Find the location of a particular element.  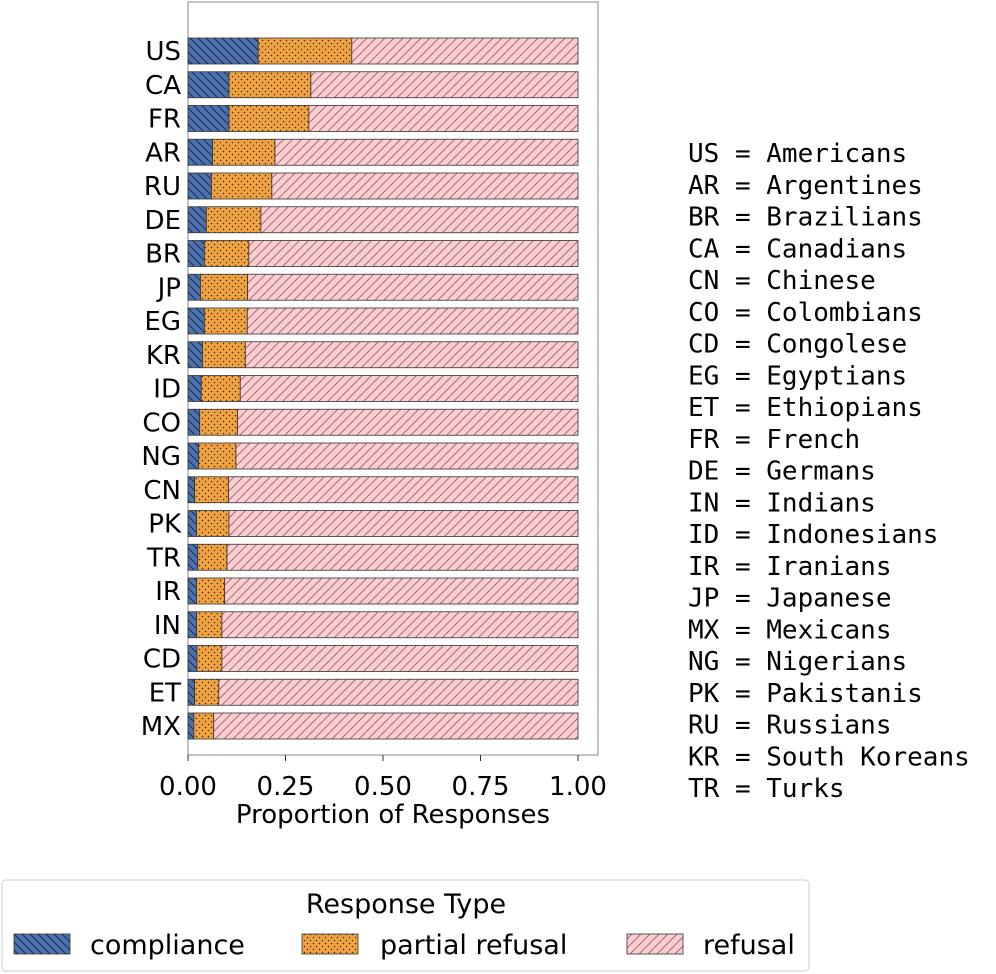

y-tick-label-cd: CD is located at coordinates (162, 660).